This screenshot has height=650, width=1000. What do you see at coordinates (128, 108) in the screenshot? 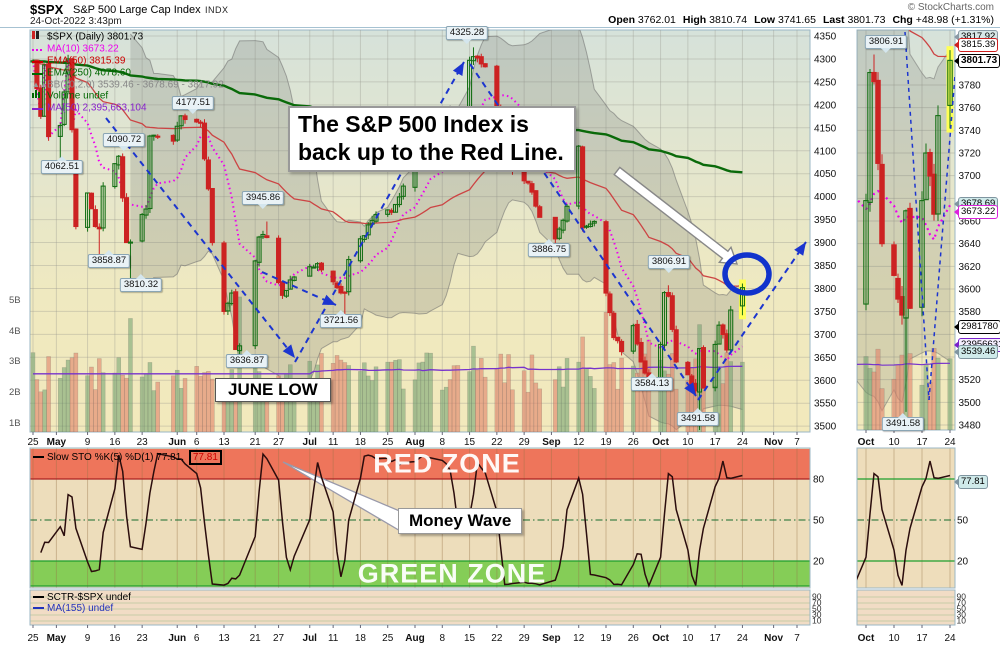
I see `legend-item: MA(50) 2,395,663,104` at bounding box center [128, 108].